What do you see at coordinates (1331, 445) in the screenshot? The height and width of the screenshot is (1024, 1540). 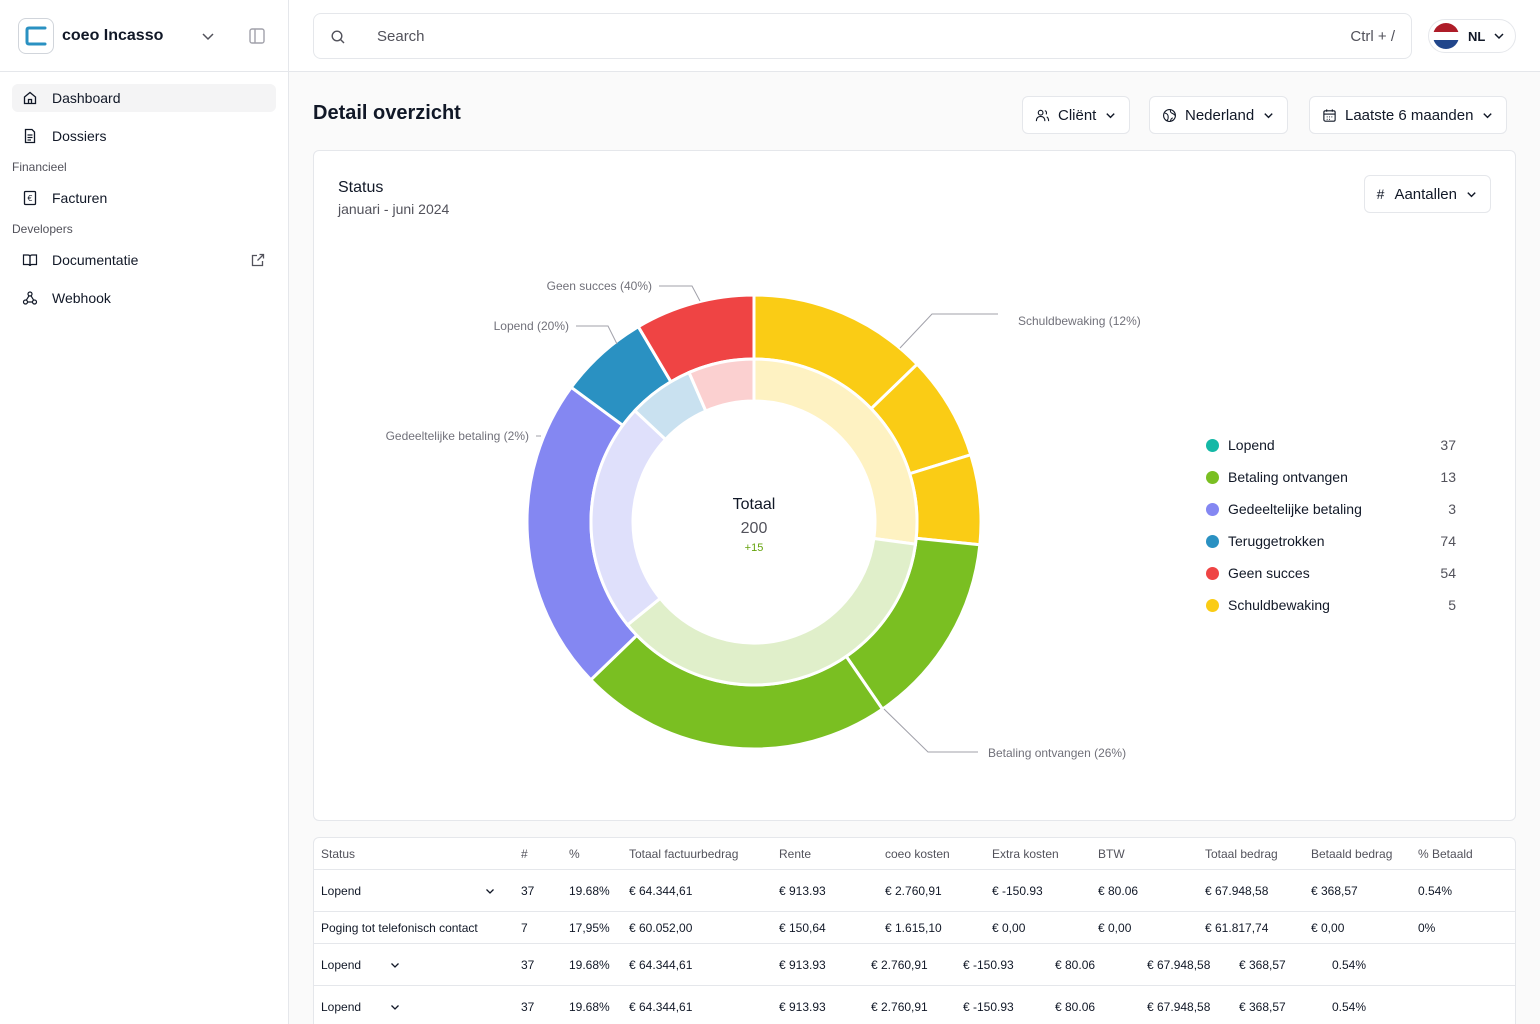 I see `legend-item: Lopend 37` at bounding box center [1331, 445].